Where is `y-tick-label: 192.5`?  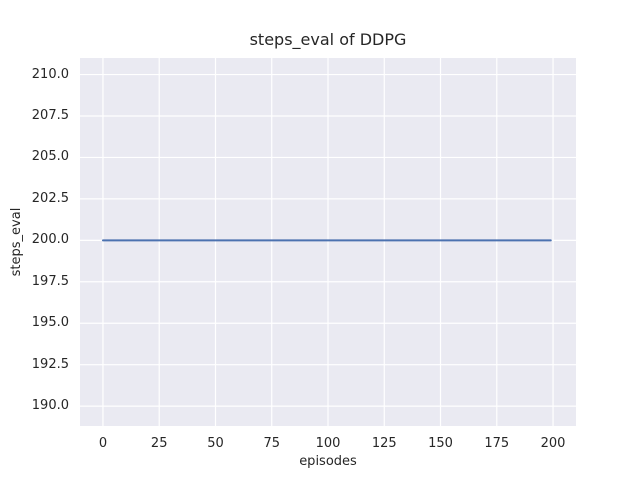
y-tick-label: 192.5 is located at coordinates (50, 364).